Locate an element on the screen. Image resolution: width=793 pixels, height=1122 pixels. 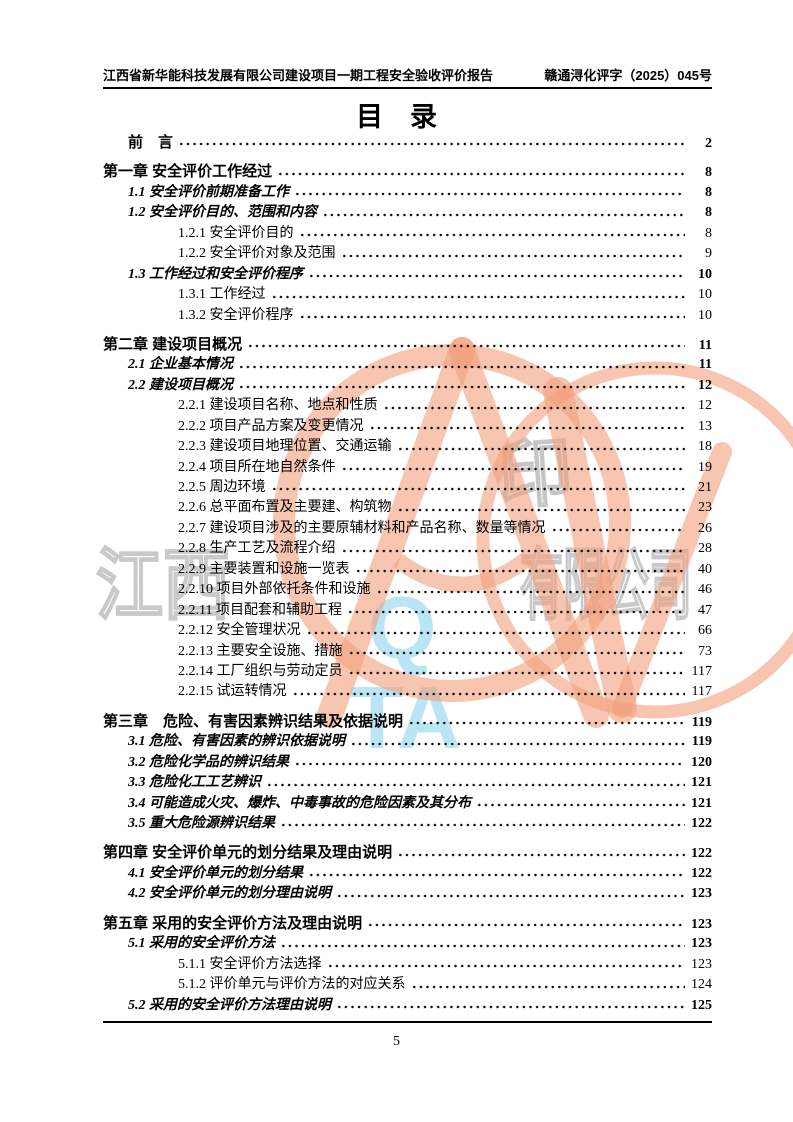
toc-entry: 1.2 安全评价目的、范围和内容 8 is located at coordinates (407, 211).